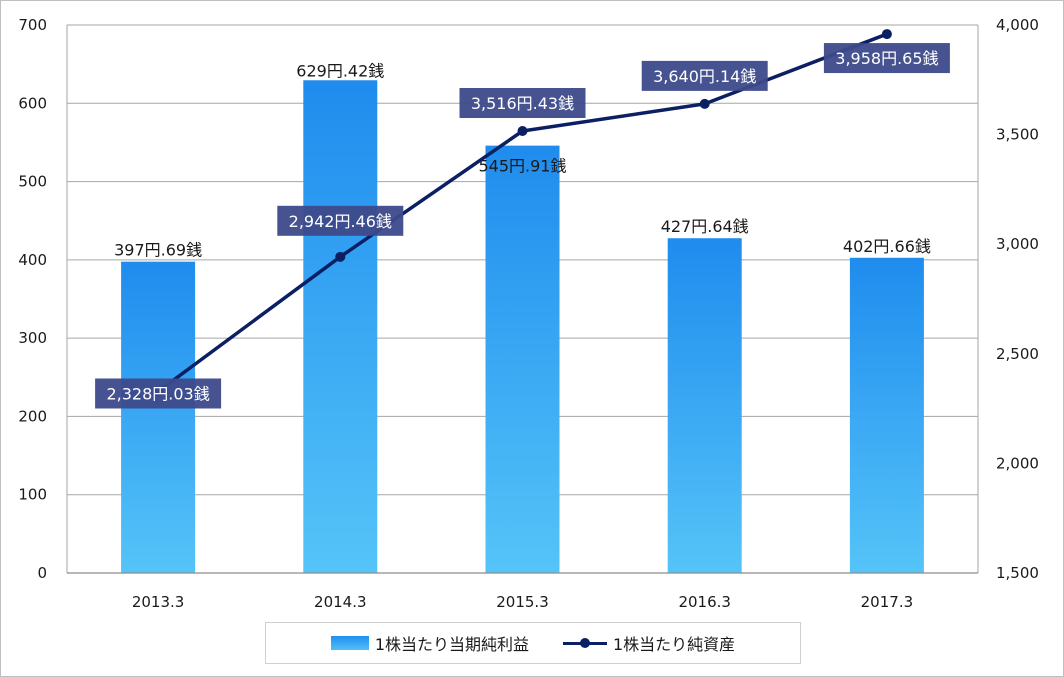 The image size is (1064, 677). I want to click on left-tick-label: 300, so click(32, 338).